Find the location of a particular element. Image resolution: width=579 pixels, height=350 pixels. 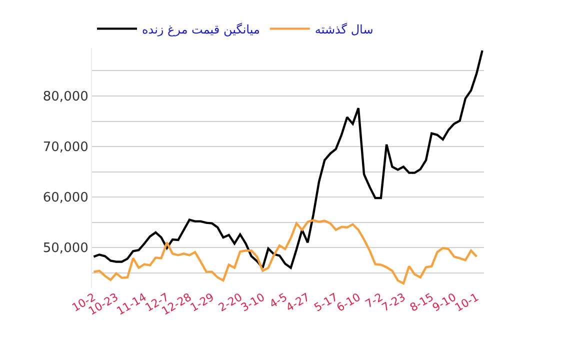

y-tick-label: 50,000 is located at coordinates (65, 248).